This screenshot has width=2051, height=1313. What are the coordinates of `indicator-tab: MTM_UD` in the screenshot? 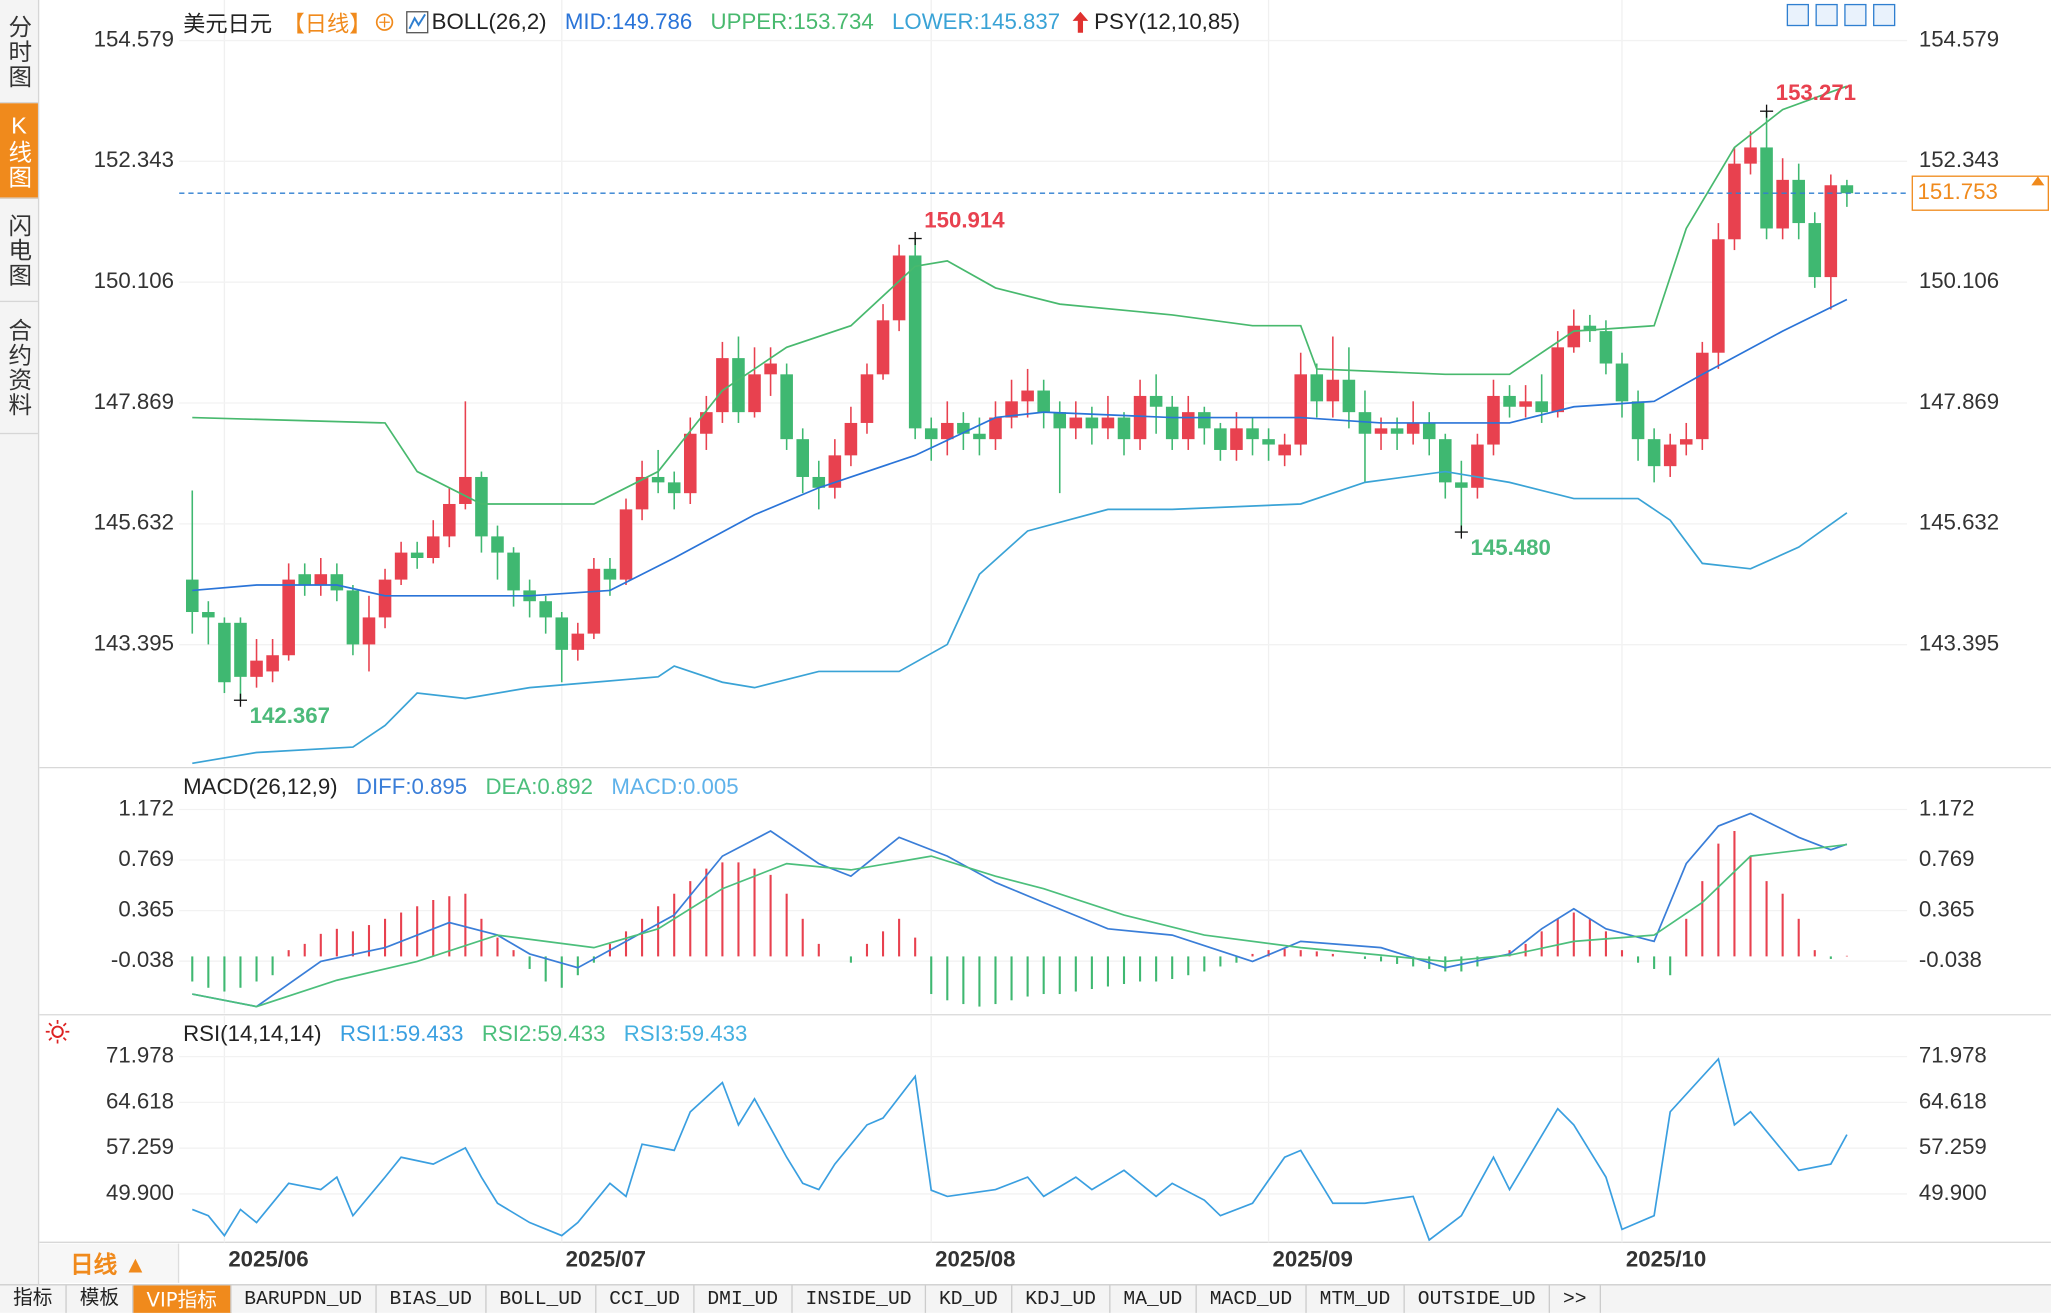 It's located at (1356, 1299).